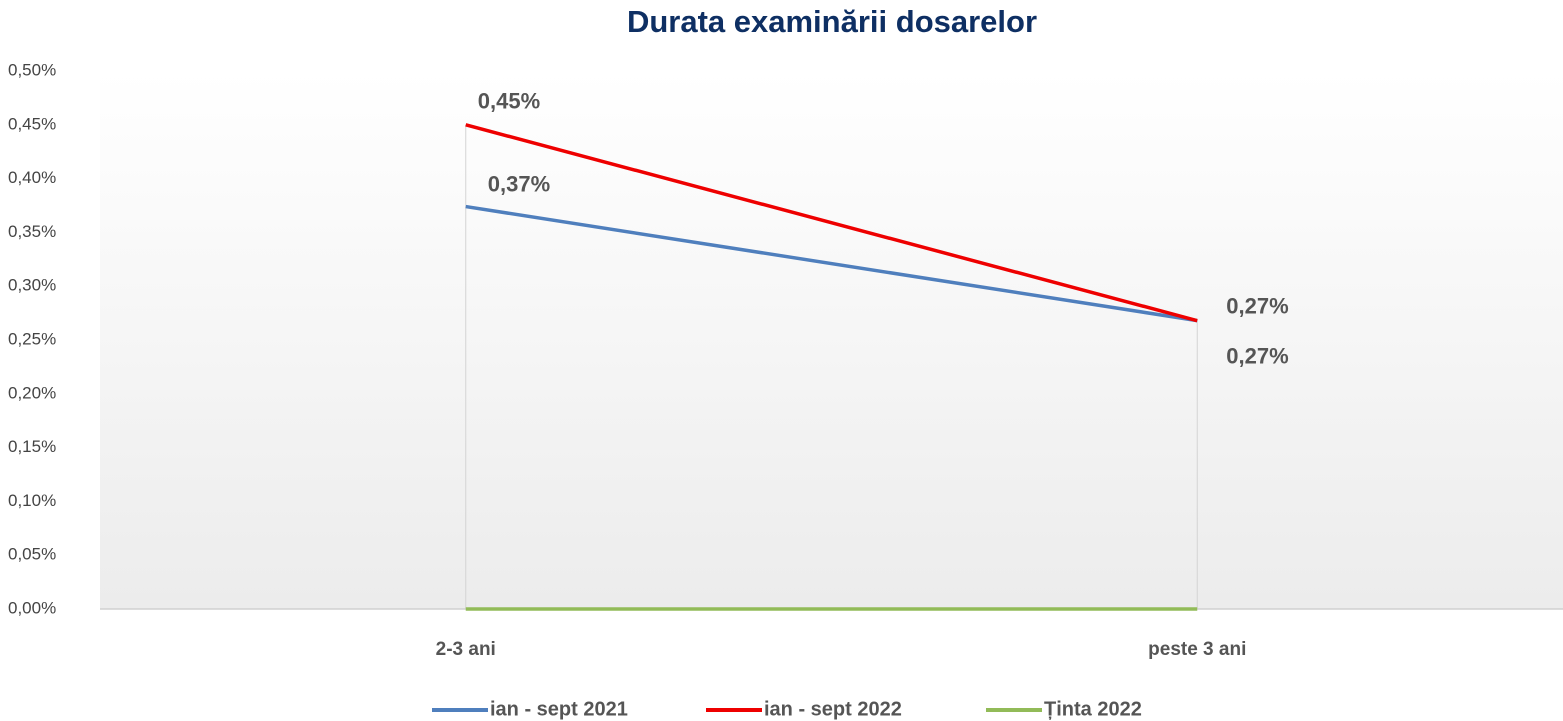  Describe the element at coordinates (32, 446) in the screenshot. I see `y-tick-label: 0,15%` at that location.